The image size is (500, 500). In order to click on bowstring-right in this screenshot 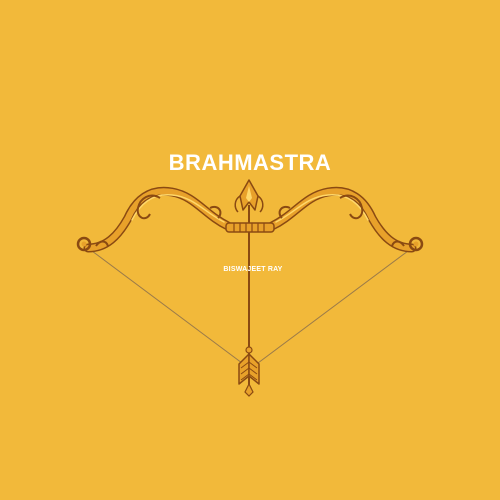, I will do `click(333, 307)`.